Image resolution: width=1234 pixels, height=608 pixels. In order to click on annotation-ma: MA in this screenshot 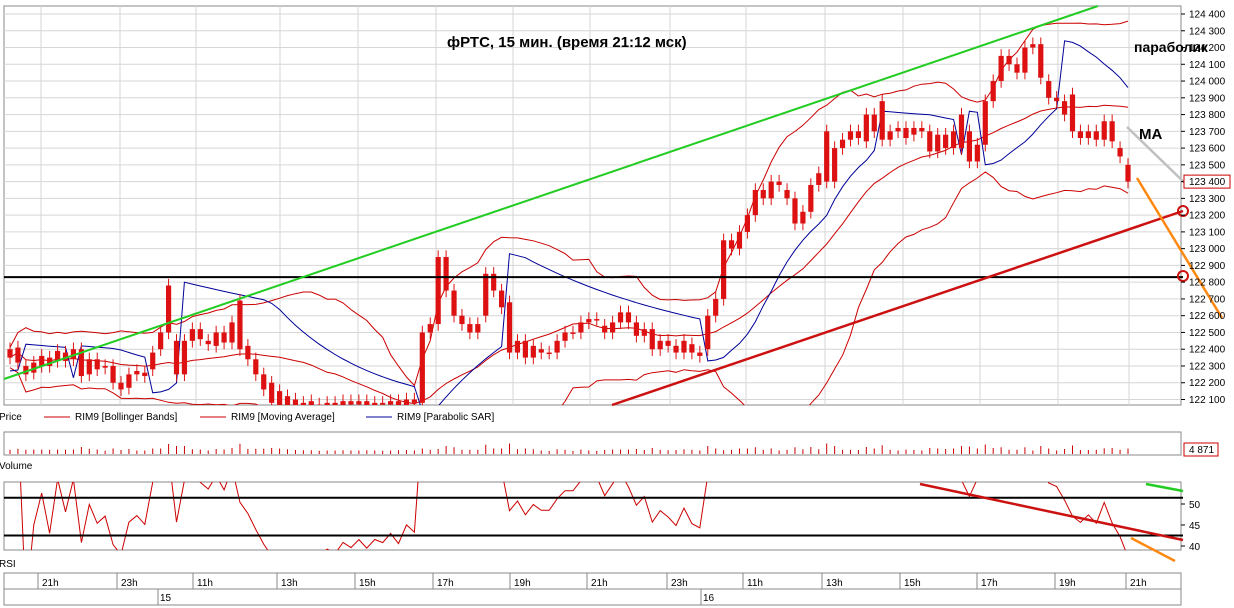, I will do `click(1150, 134)`.